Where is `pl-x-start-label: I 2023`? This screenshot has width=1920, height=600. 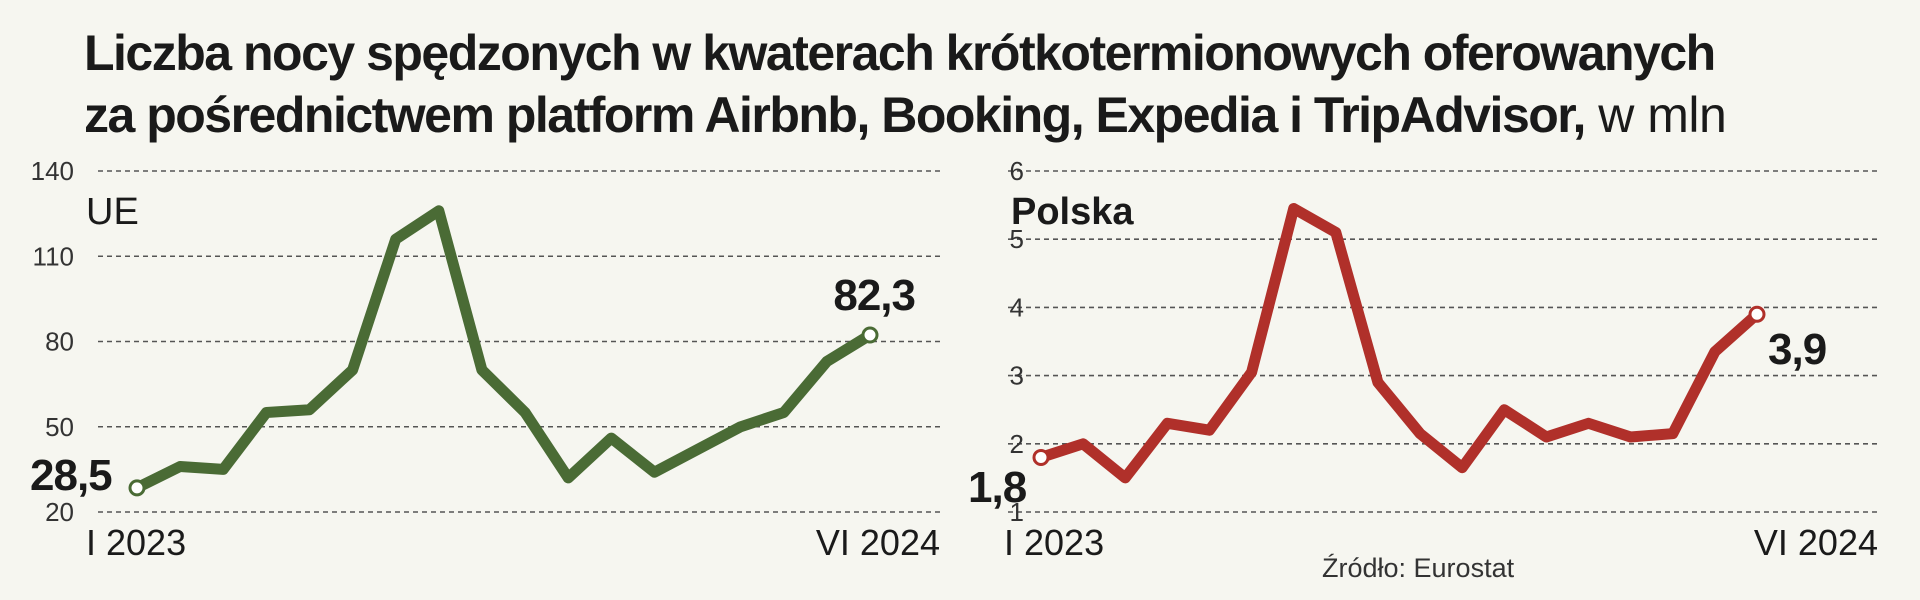 pl-x-start-label: I 2023 is located at coordinates (1054, 542).